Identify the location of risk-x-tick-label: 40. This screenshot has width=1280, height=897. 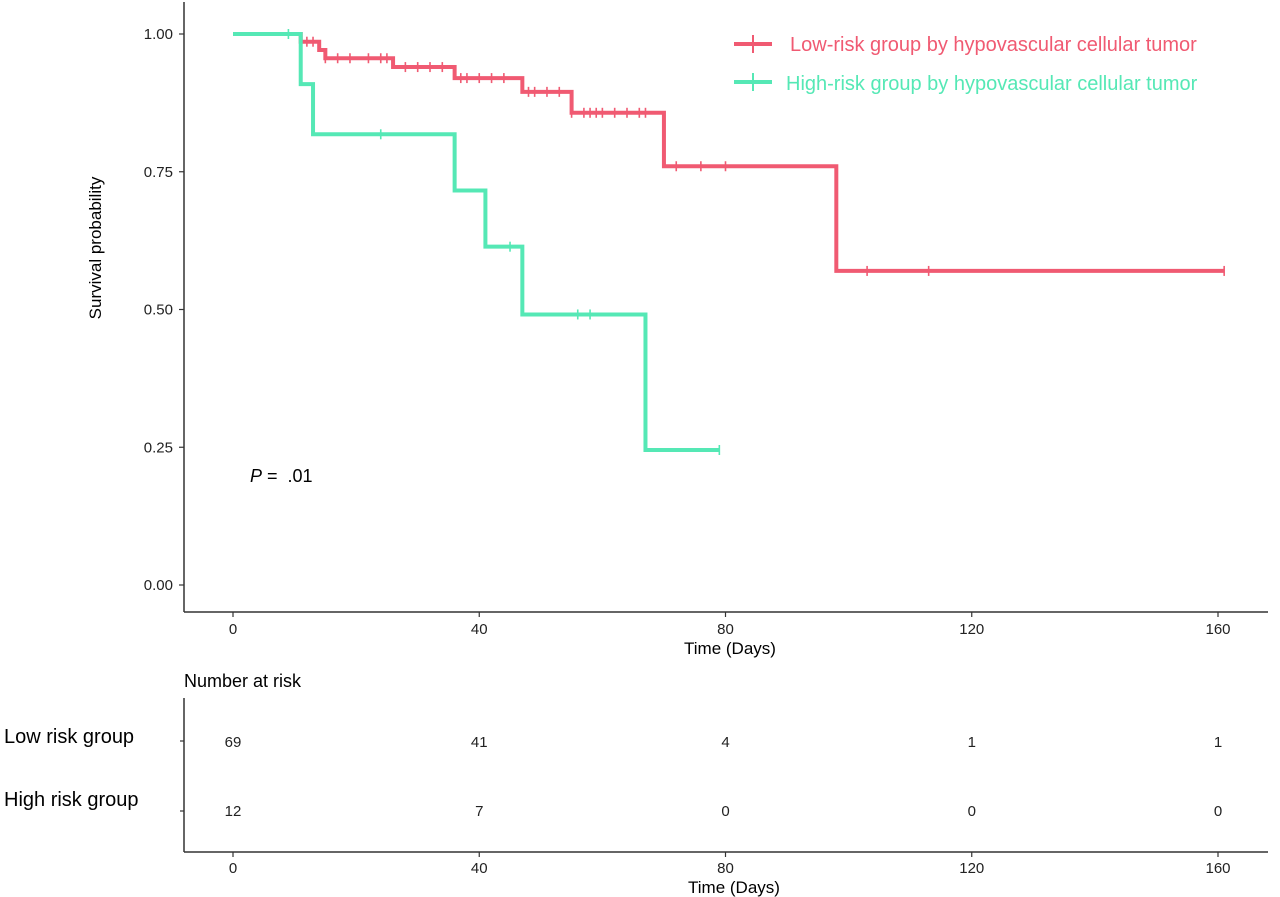
(479, 868).